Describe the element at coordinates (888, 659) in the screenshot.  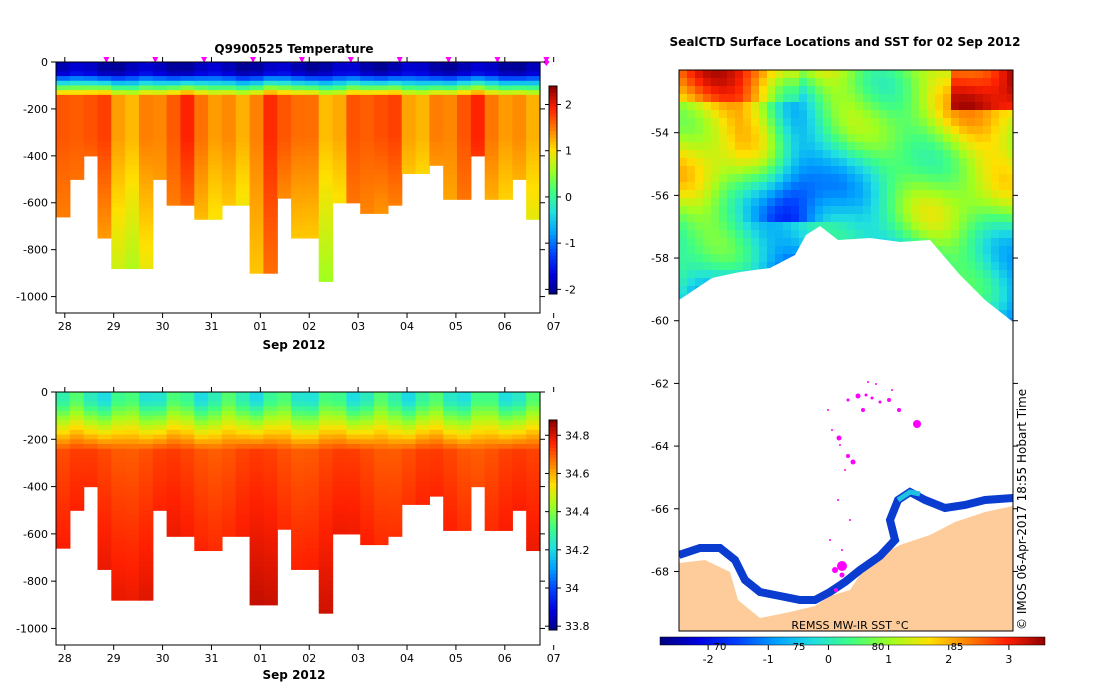
I see `sst-tick-label: 1` at that location.